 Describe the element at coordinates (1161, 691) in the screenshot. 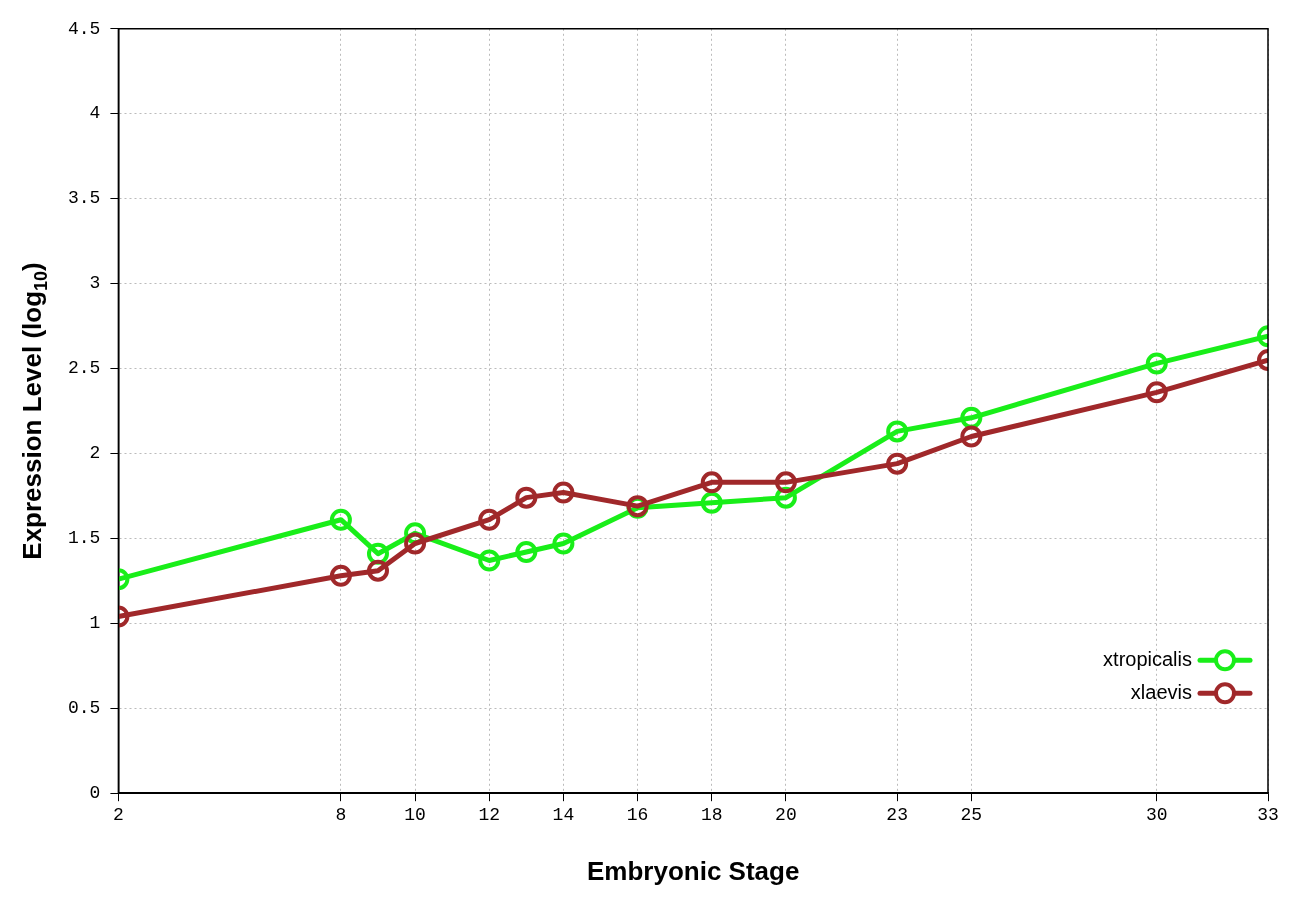

I see `legend-label: xlaevis` at that location.